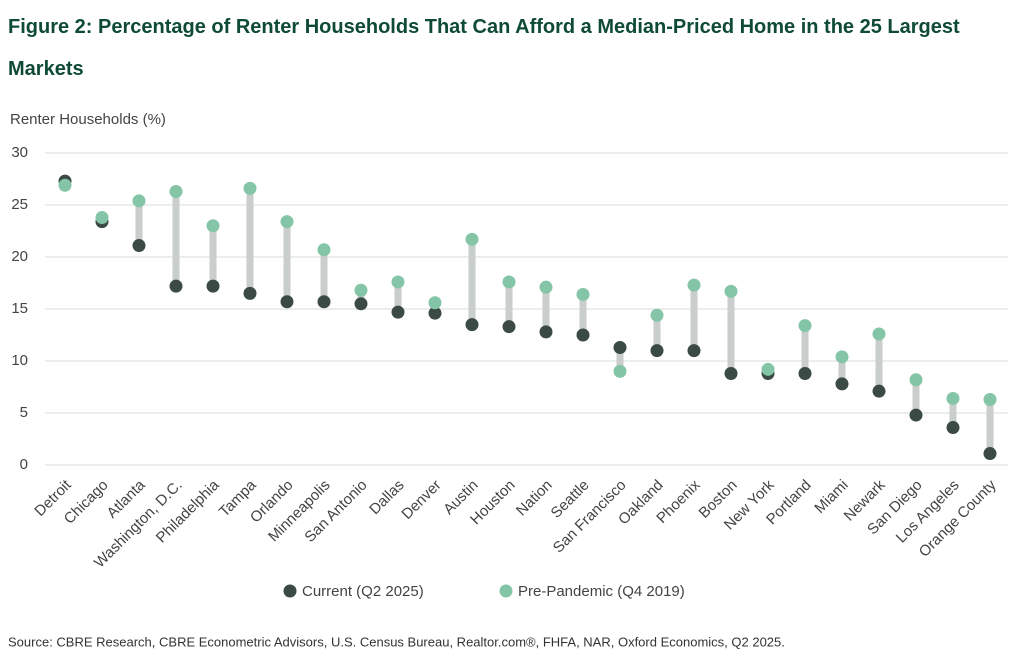  Describe the element at coordinates (19, 152) in the screenshot. I see `y-tick-label: 30` at that location.